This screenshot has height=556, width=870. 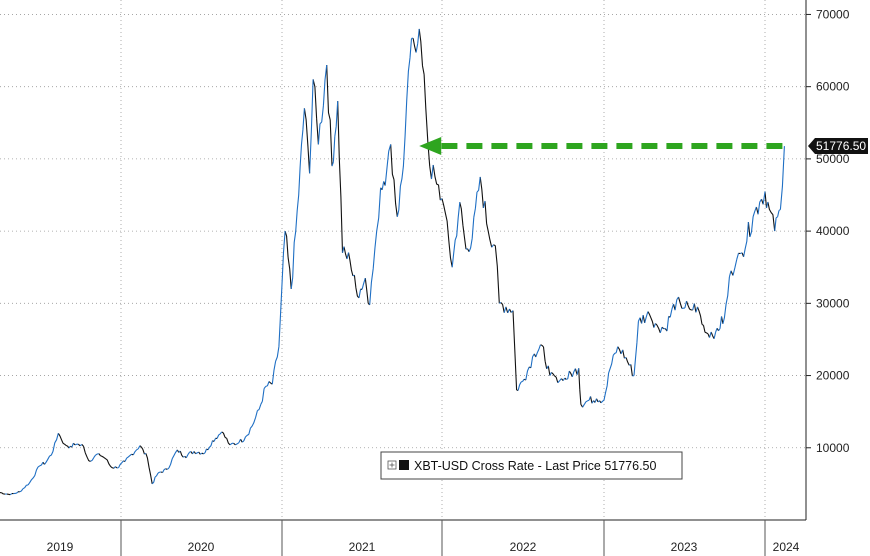 I want to click on y-tick-label: 50000, so click(x=833, y=159).